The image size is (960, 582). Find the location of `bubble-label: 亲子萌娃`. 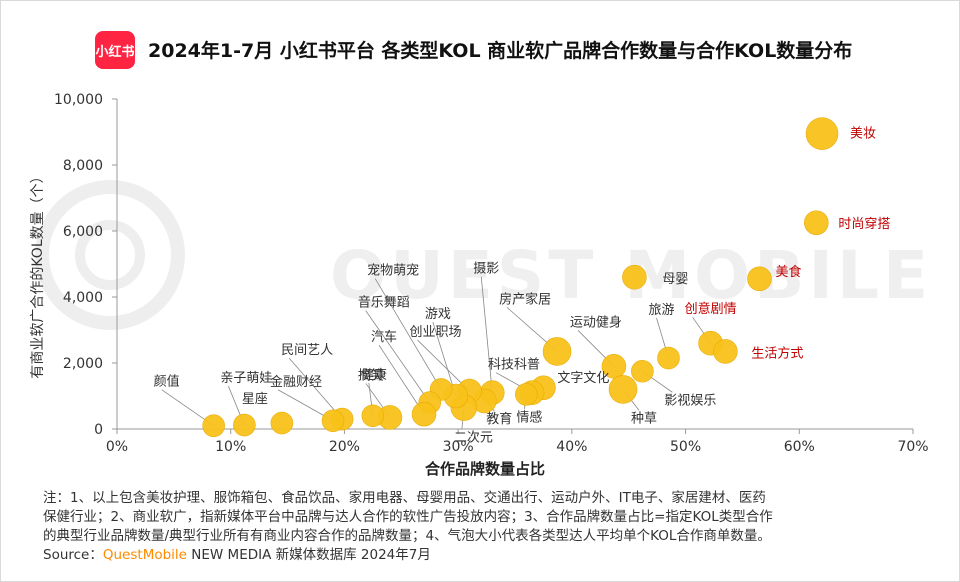

bubble-label: 亲子萌娃 is located at coordinates (246, 378).